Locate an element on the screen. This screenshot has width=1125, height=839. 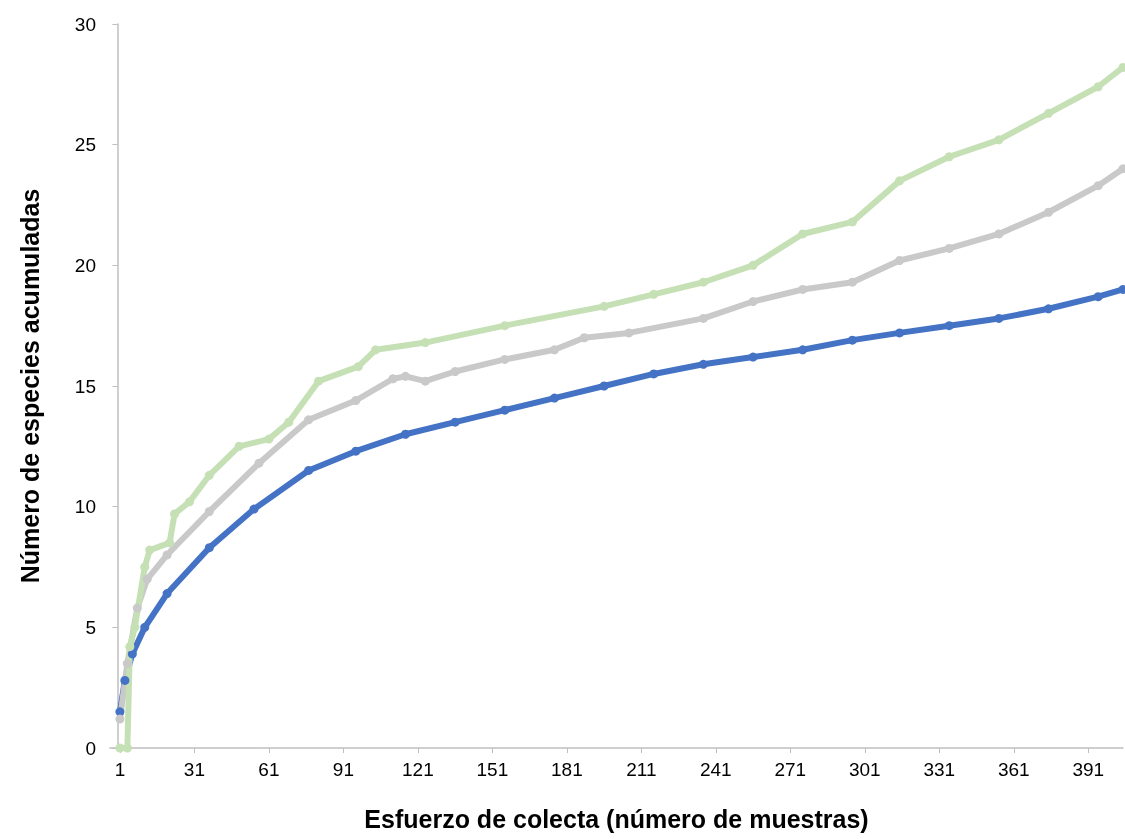
y-tick-label: 20 is located at coordinates (85, 265).